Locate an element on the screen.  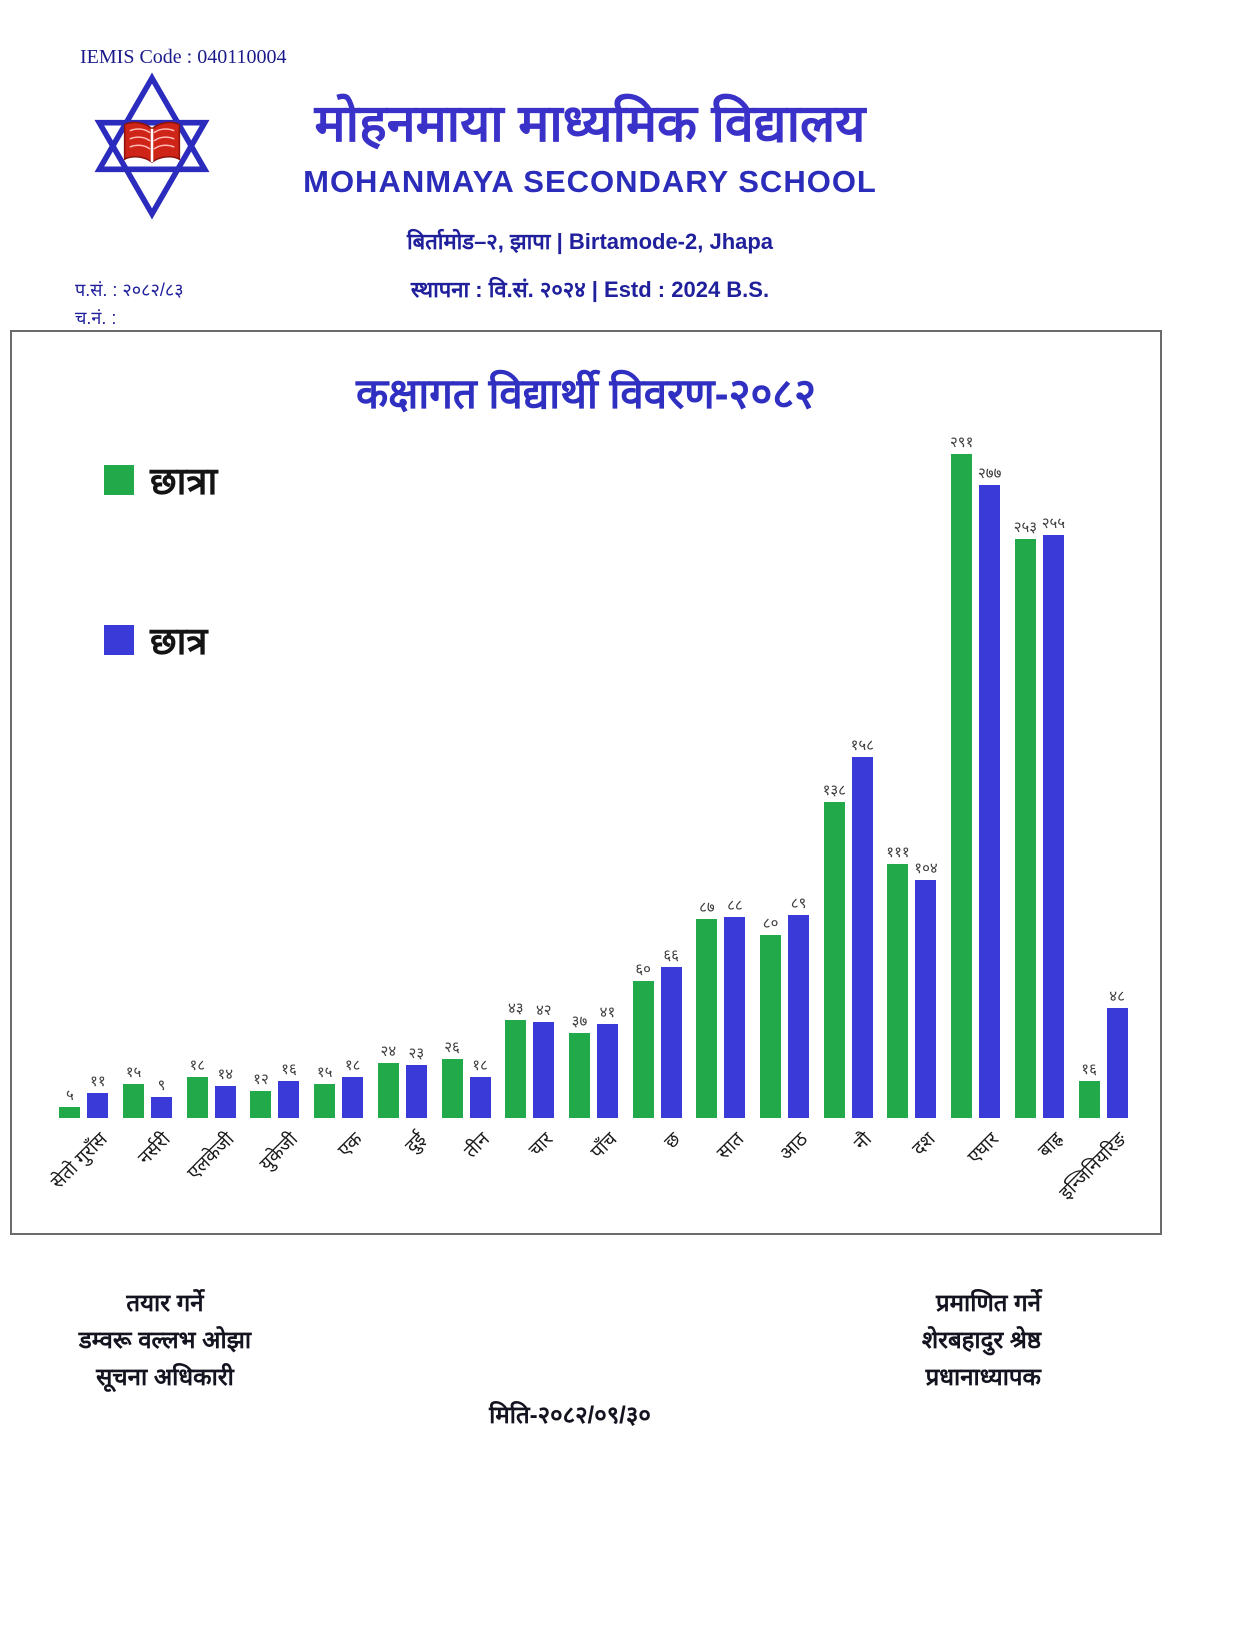
bar-column: ४१ is located at coordinates (607, 775).